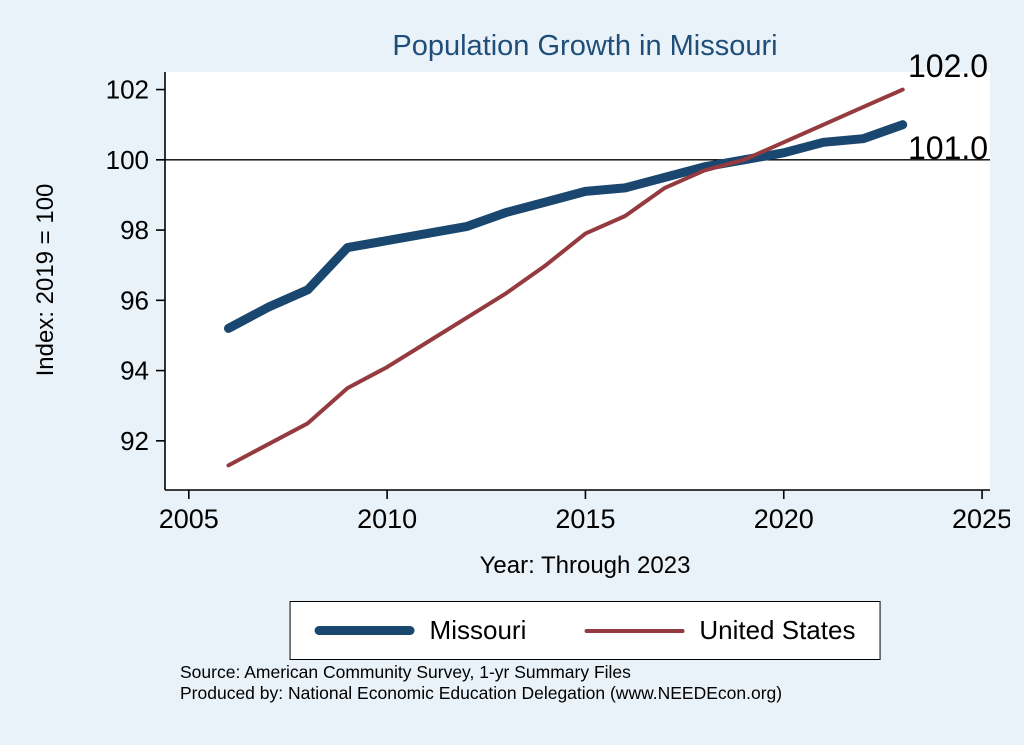 The image size is (1024, 745). Describe the element at coordinates (948, 148) in the screenshot. I see `end-label-missouri: 101.0` at that location.